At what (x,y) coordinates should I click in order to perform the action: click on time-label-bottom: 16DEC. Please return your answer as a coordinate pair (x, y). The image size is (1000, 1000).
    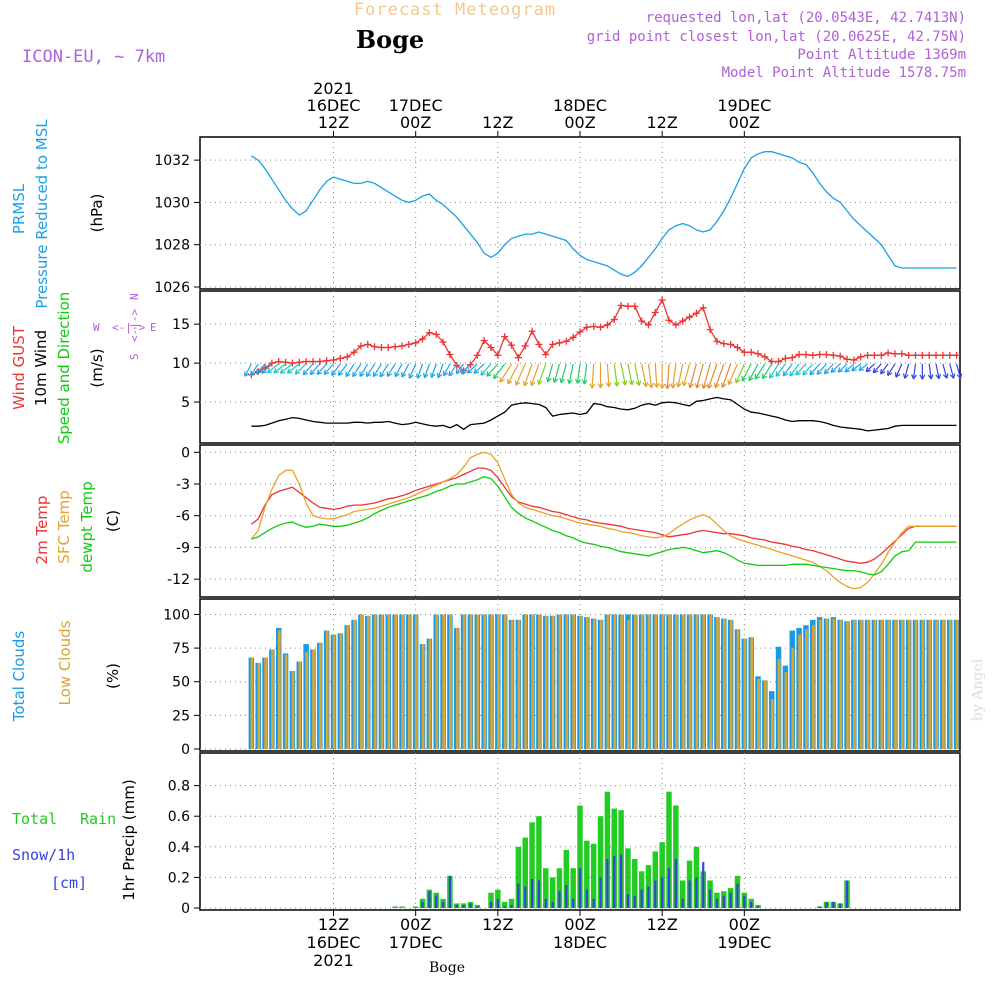
    Looking at the image, I should click on (334, 942).